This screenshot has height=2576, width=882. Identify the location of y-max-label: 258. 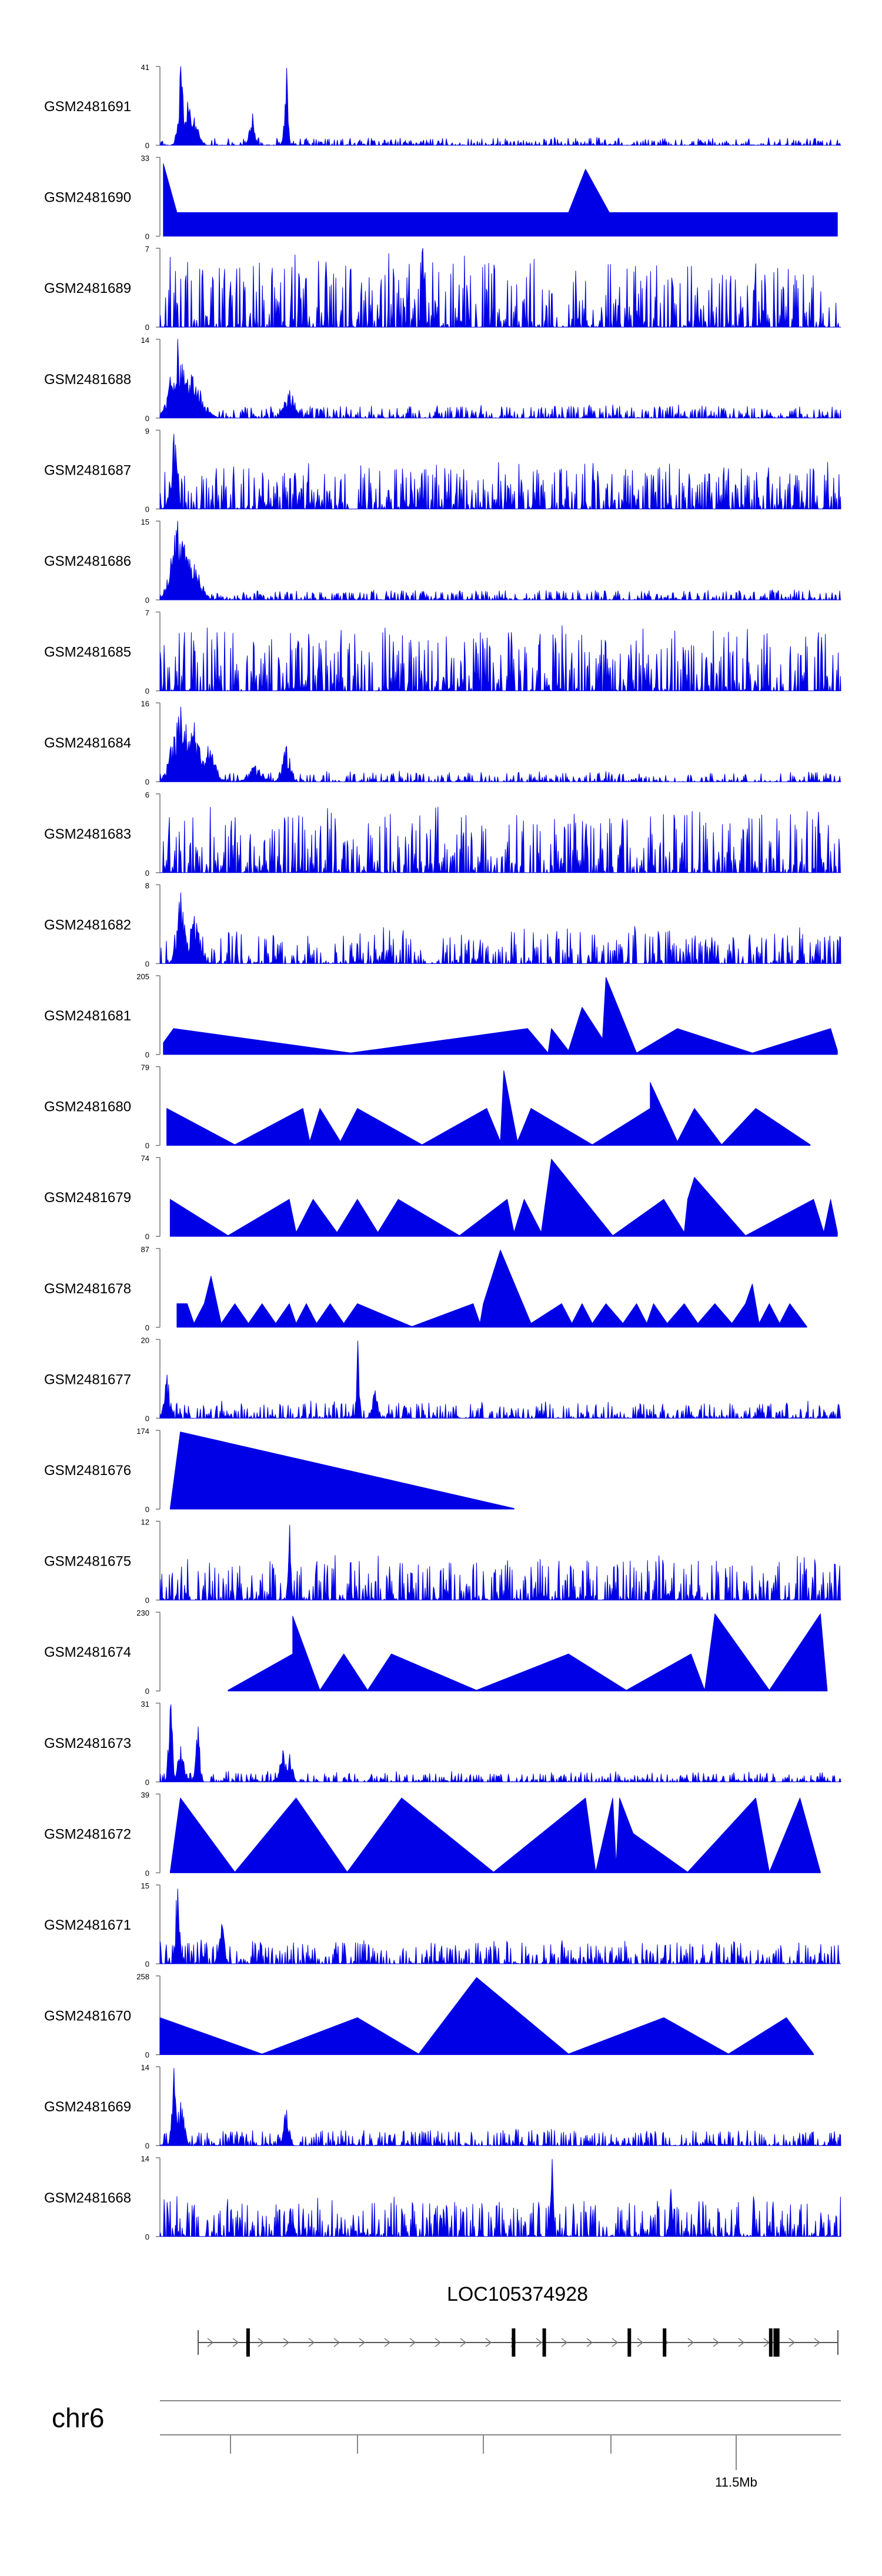
(142, 1977).